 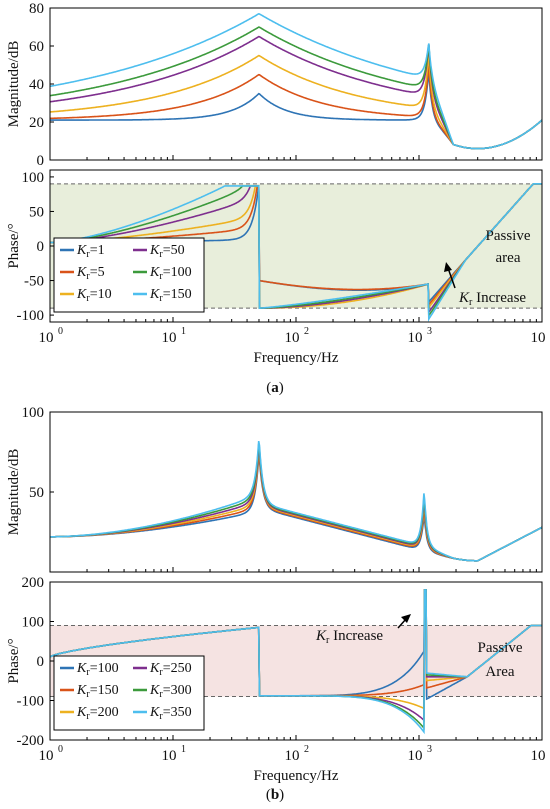 What do you see at coordinates (177, 668) in the screenshot?
I see `legend-value: =250` at bounding box center [177, 668].